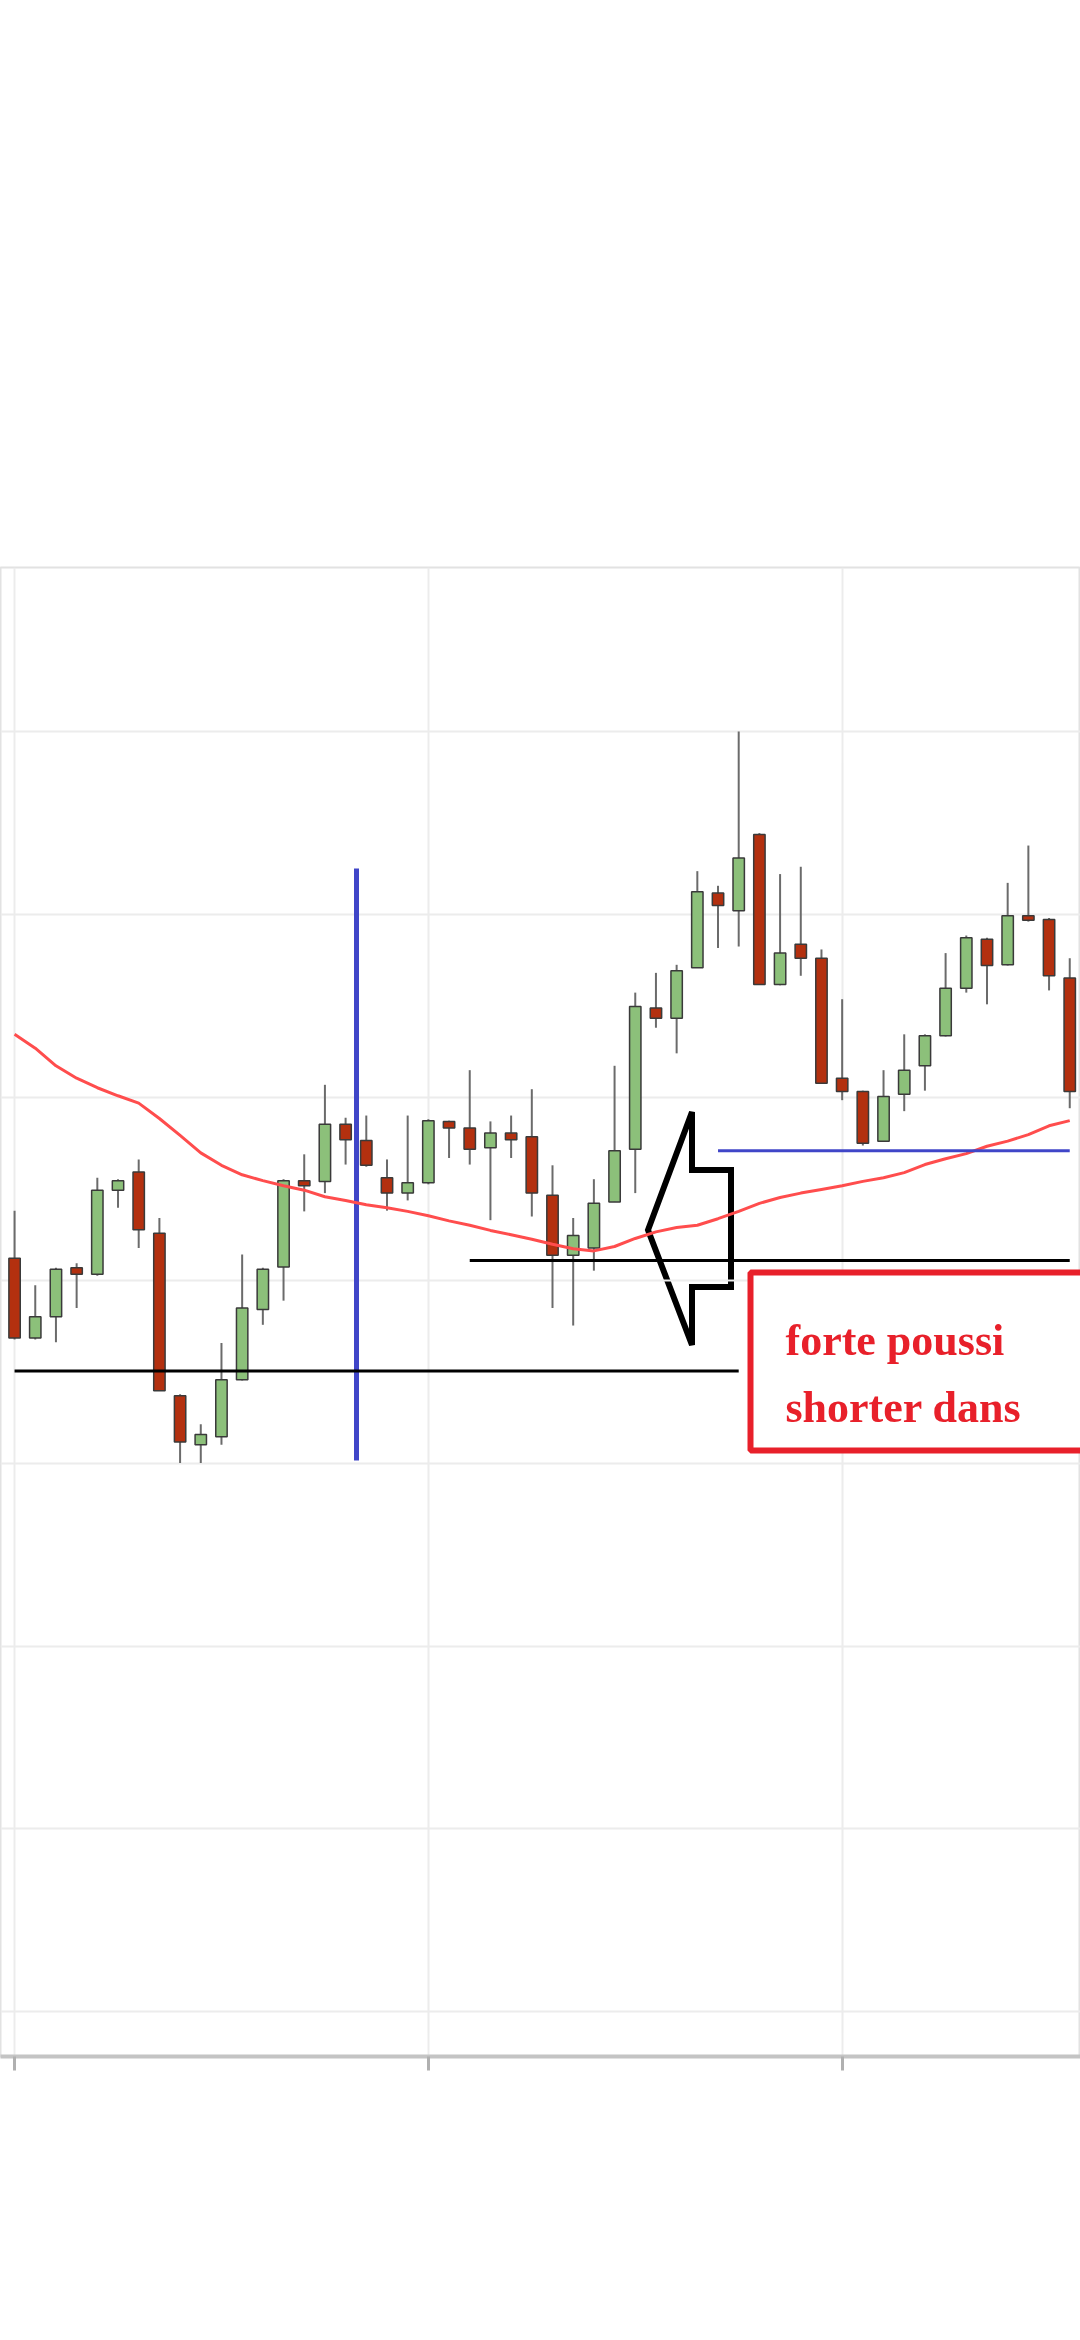 Image resolution: width=1080 pixels, height=2340 pixels. Describe the element at coordinates (903, 1407) in the screenshot. I see `annotation: shorter dans` at that location.